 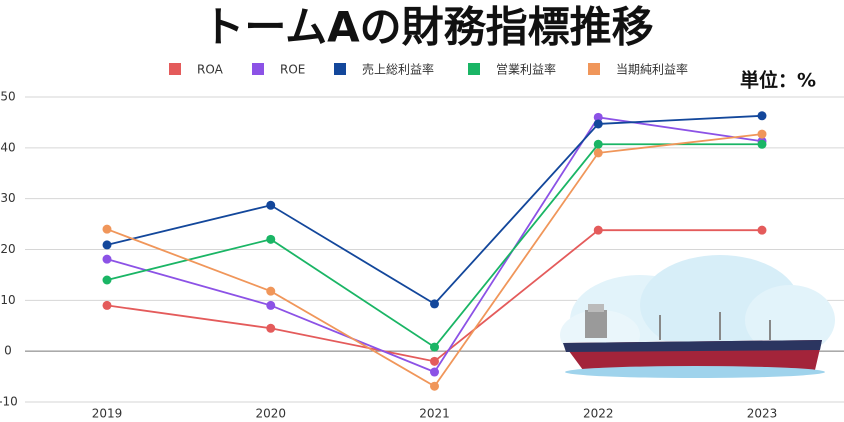 What do you see at coordinates (697, 316) in the screenshot?
I see `ship-illustration` at bounding box center [697, 316].